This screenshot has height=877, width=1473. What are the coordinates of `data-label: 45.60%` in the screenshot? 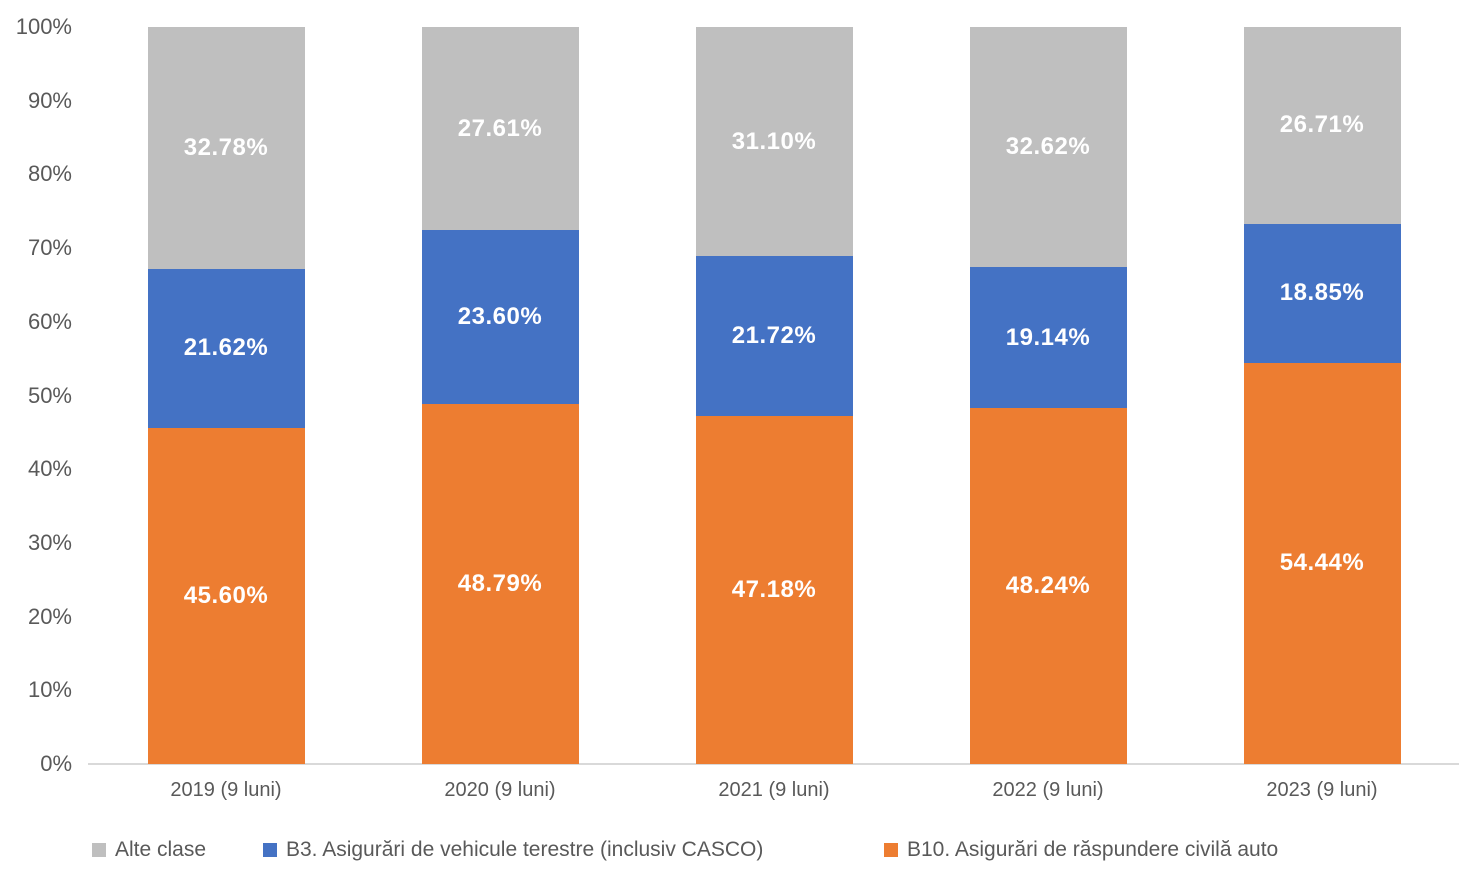 It's located at (226, 595).